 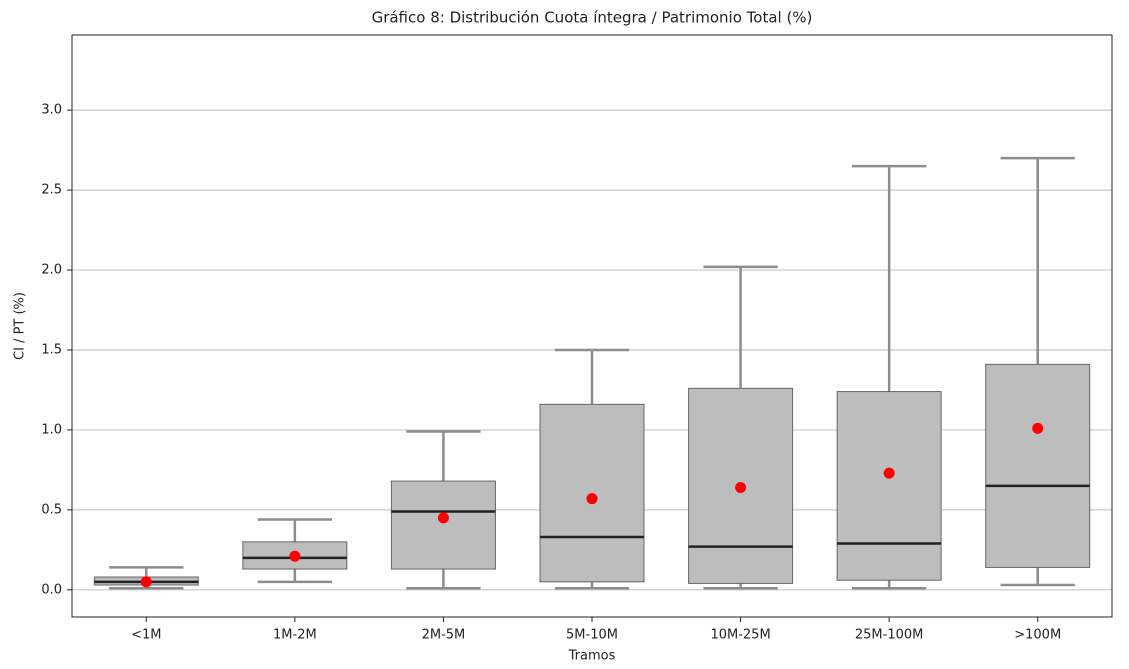 I want to click on x-axis-label: Tramos, so click(x=592, y=656).